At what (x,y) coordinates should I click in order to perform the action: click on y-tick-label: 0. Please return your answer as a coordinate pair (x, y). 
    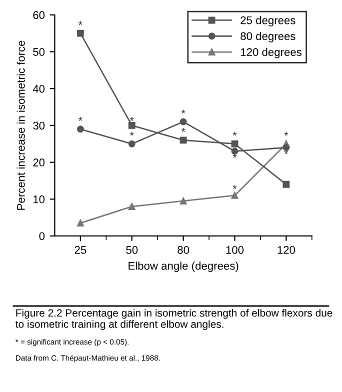
    Looking at the image, I should click on (42, 236).